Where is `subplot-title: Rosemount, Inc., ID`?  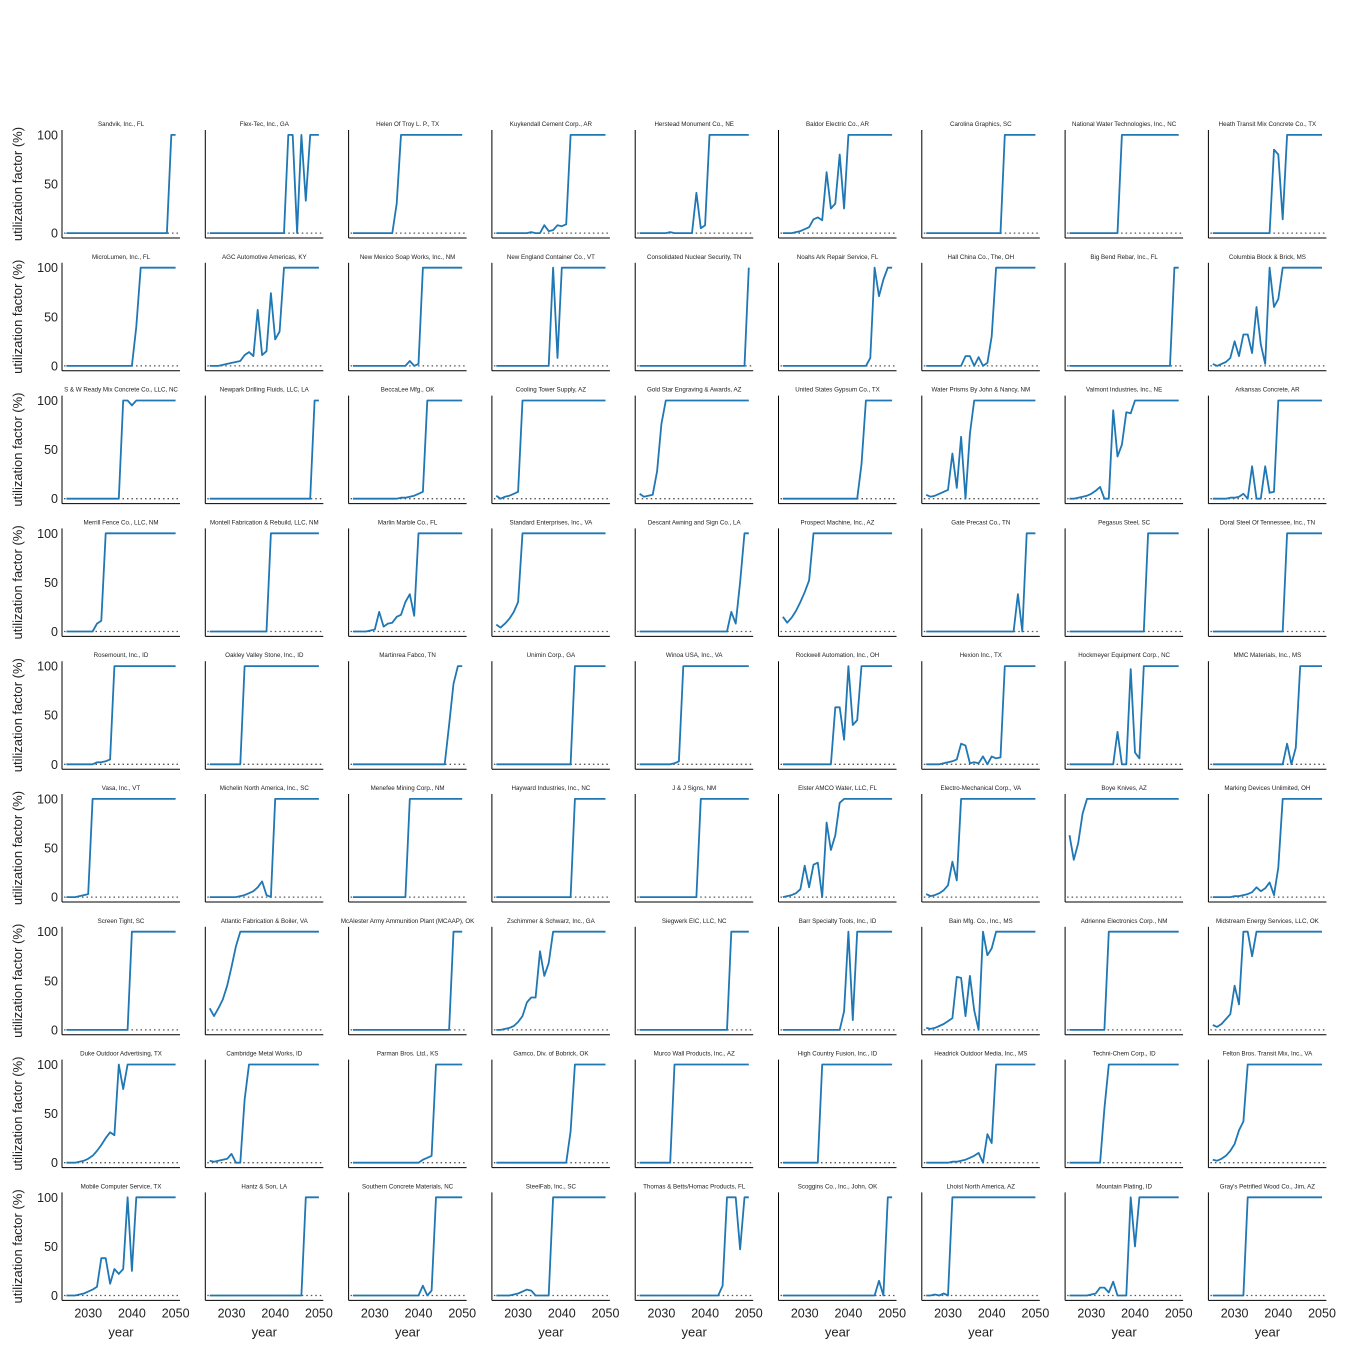 subplot-title: Rosemount, Inc., ID is located at coordinates (121, 655).